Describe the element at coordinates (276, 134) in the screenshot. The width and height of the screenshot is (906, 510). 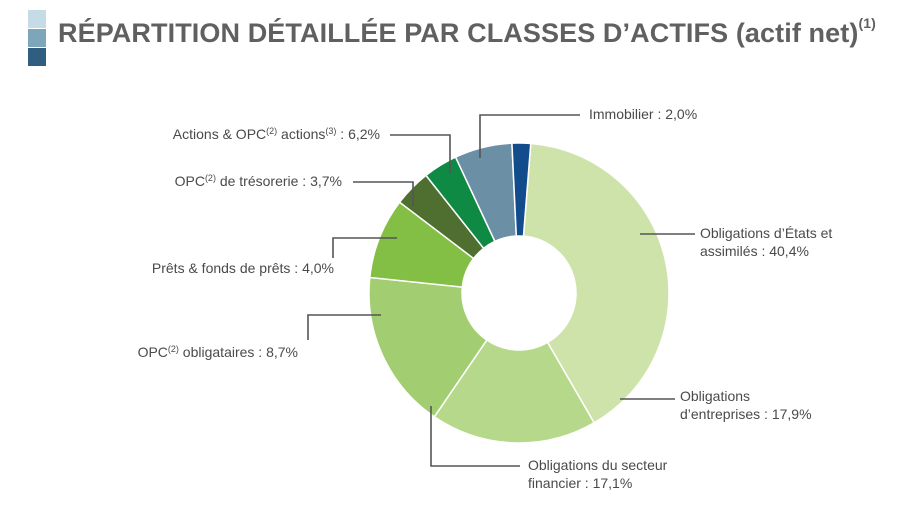
I see `slice-label-7-line-1: Actions & OPC(2) actions(3) : 6,2%` at that location.